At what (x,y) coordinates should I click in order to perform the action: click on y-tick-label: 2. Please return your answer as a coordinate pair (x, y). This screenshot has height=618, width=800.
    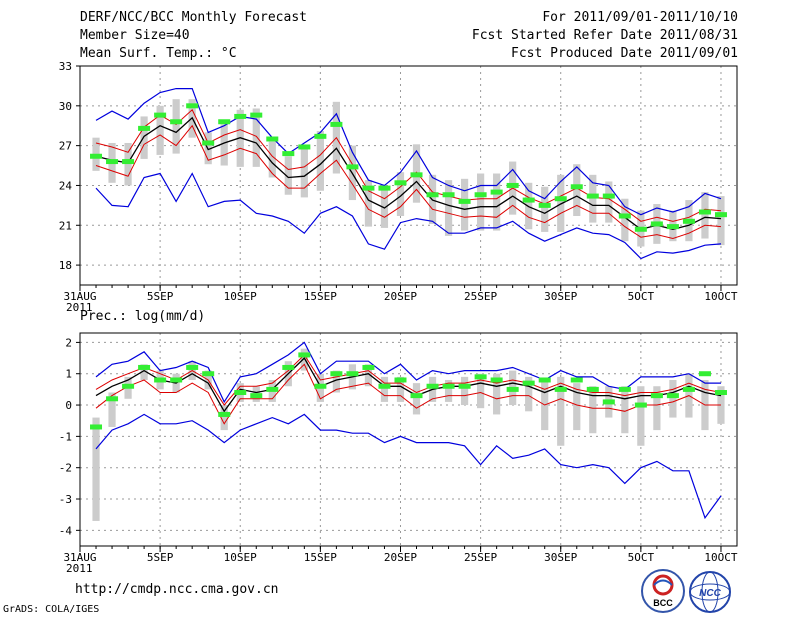
    Looking at the image, I should click on (68, 342).